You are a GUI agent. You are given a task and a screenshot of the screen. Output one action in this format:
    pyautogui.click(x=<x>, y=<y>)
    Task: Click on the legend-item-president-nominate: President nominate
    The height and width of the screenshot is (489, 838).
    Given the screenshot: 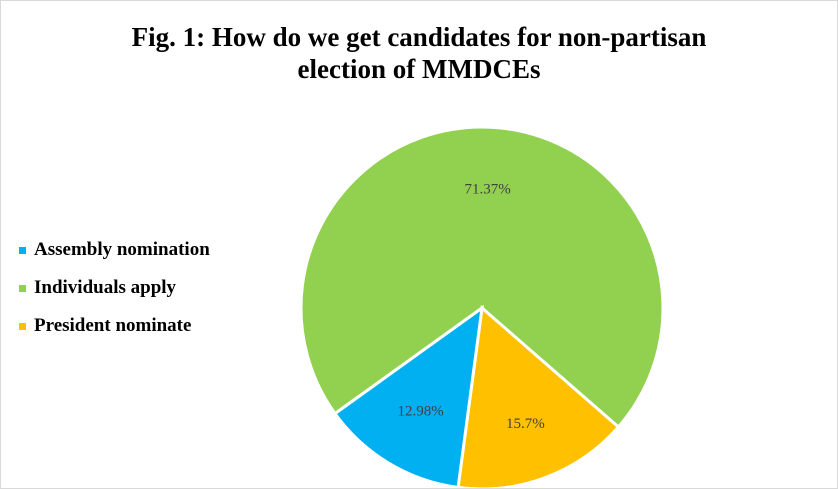 What is the action you would take?
    pyautogui.click(x=114, y=326)
    